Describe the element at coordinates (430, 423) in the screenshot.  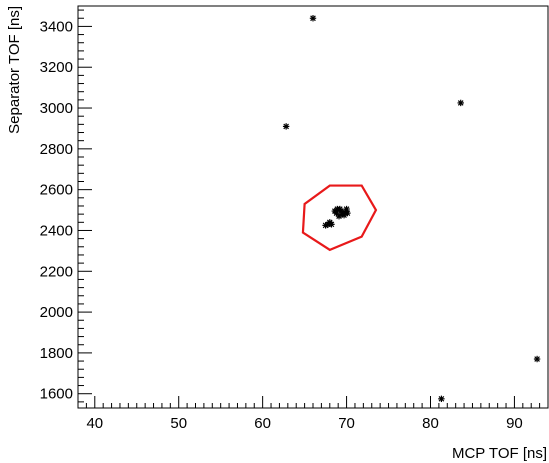
I see `x-tick-label: 80` at that location.